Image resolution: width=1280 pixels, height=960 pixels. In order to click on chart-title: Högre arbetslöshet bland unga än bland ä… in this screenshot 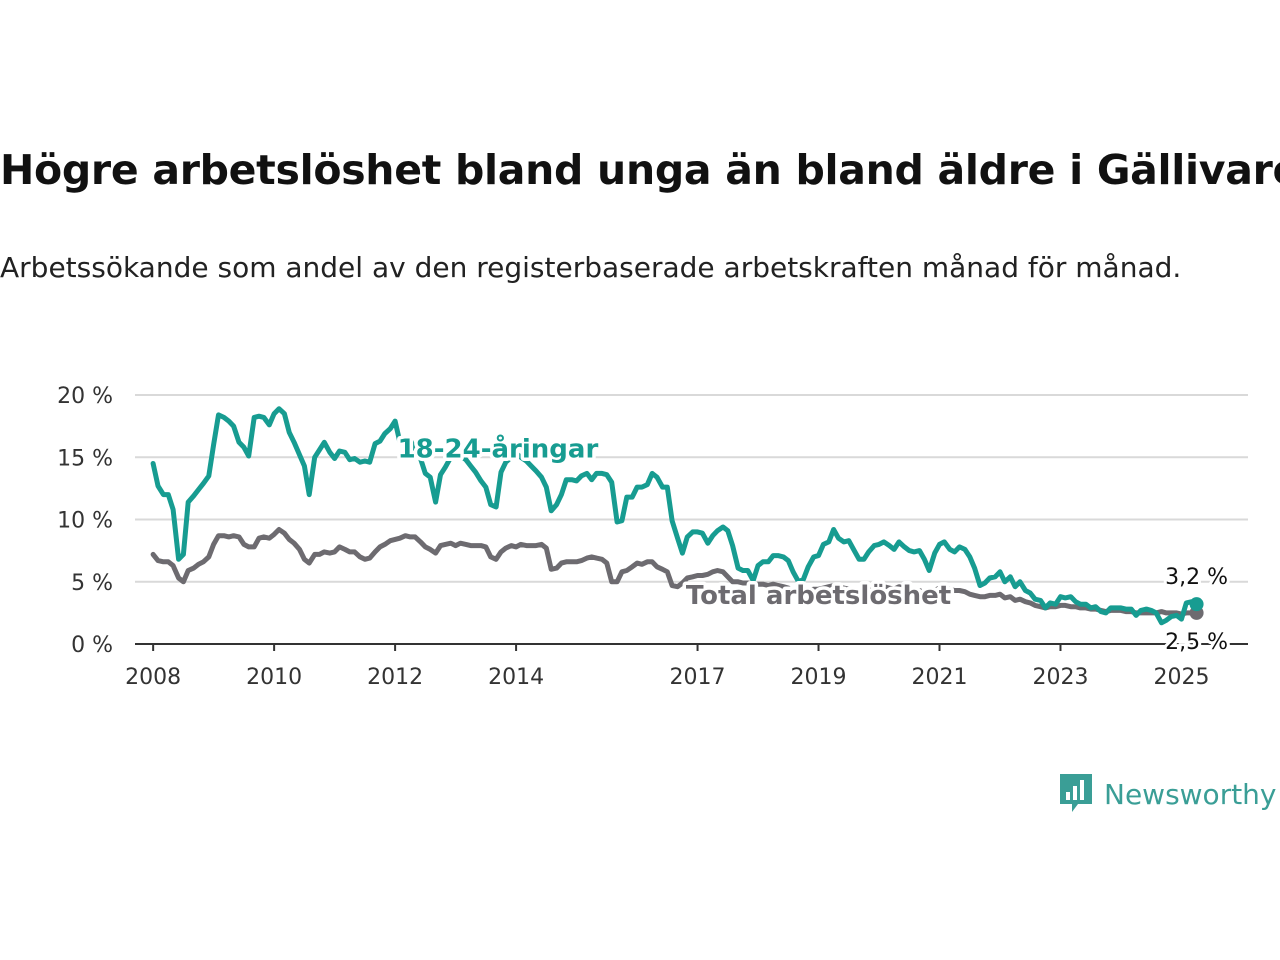, I will do `click(640, 170)`.